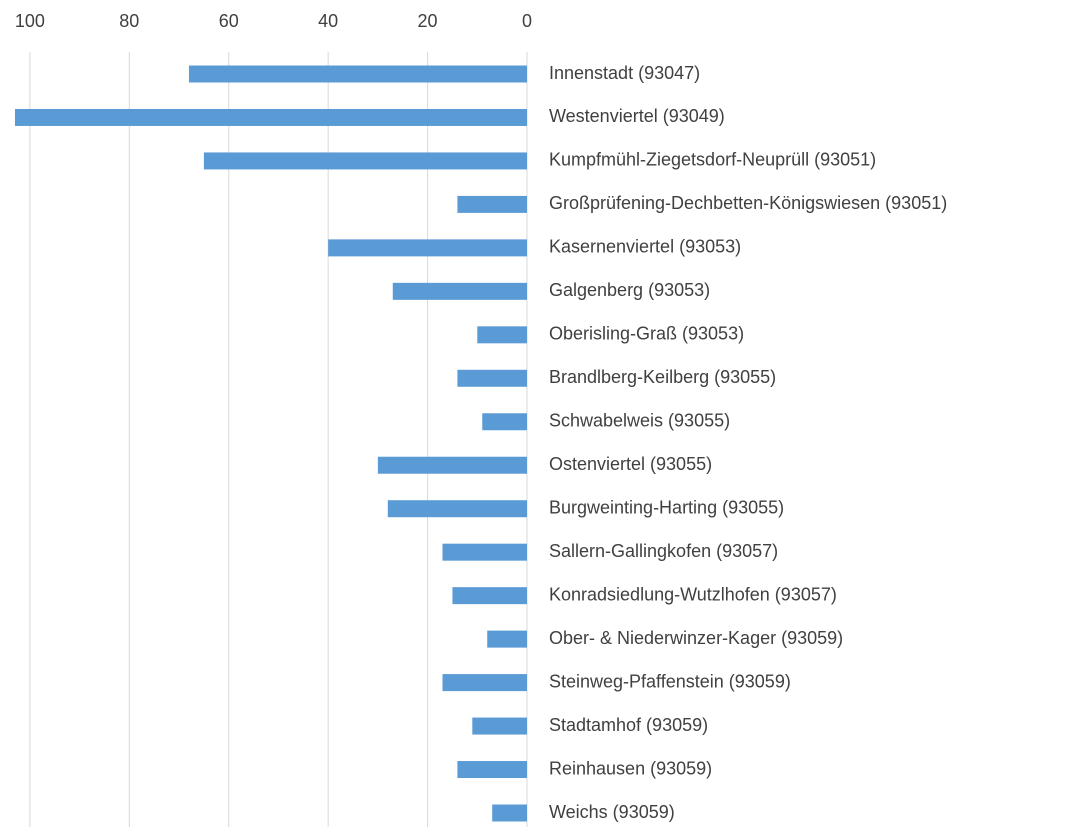 The image size is (1091, 827). I want to click on y-tick-label: Oberisling-Graß (93053), so click(646, 334).